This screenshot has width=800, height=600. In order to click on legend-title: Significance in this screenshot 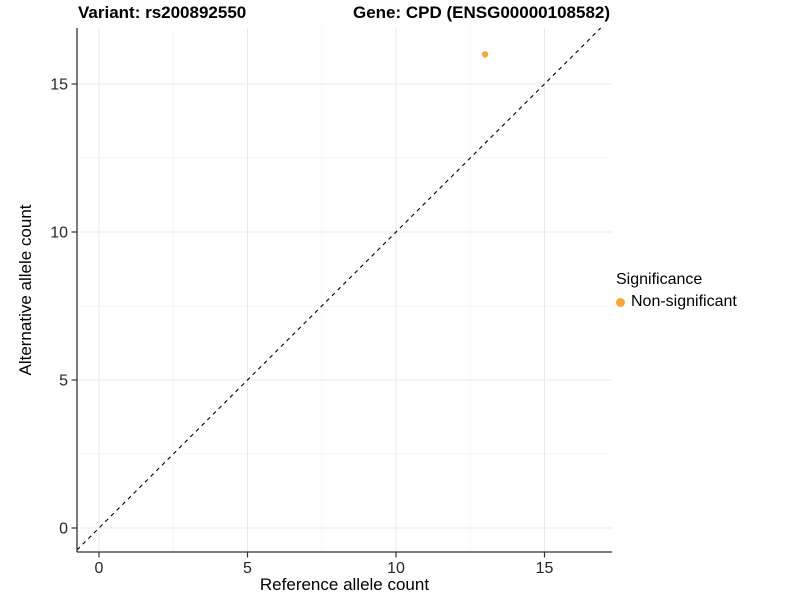, I will do `click(659, 279)`.